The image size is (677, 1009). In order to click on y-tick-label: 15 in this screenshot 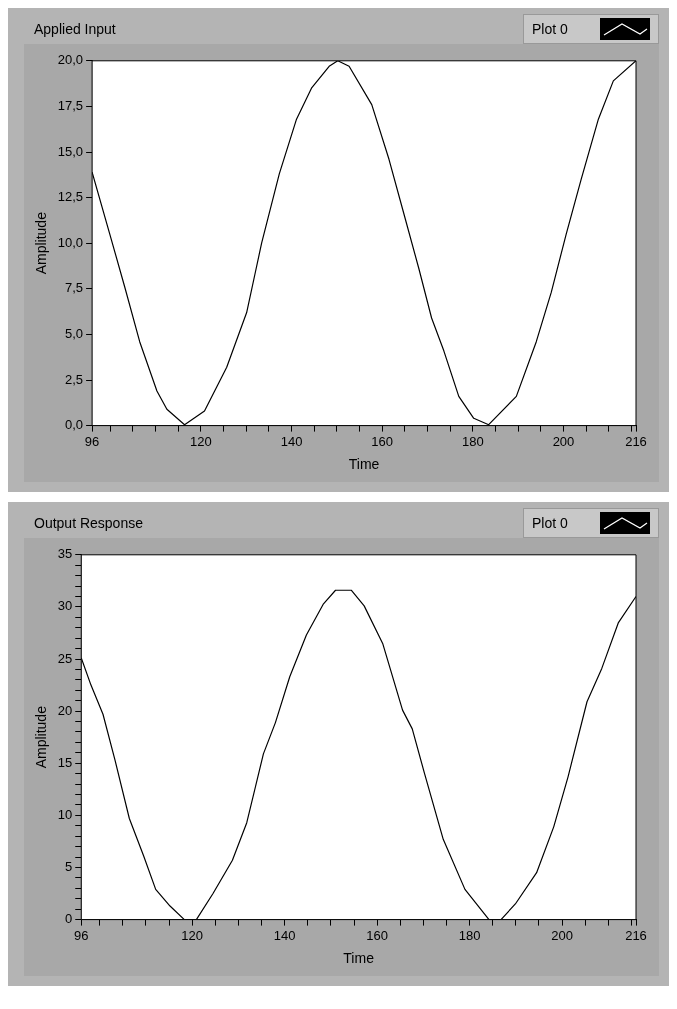, I will do `click(65, 762)`.